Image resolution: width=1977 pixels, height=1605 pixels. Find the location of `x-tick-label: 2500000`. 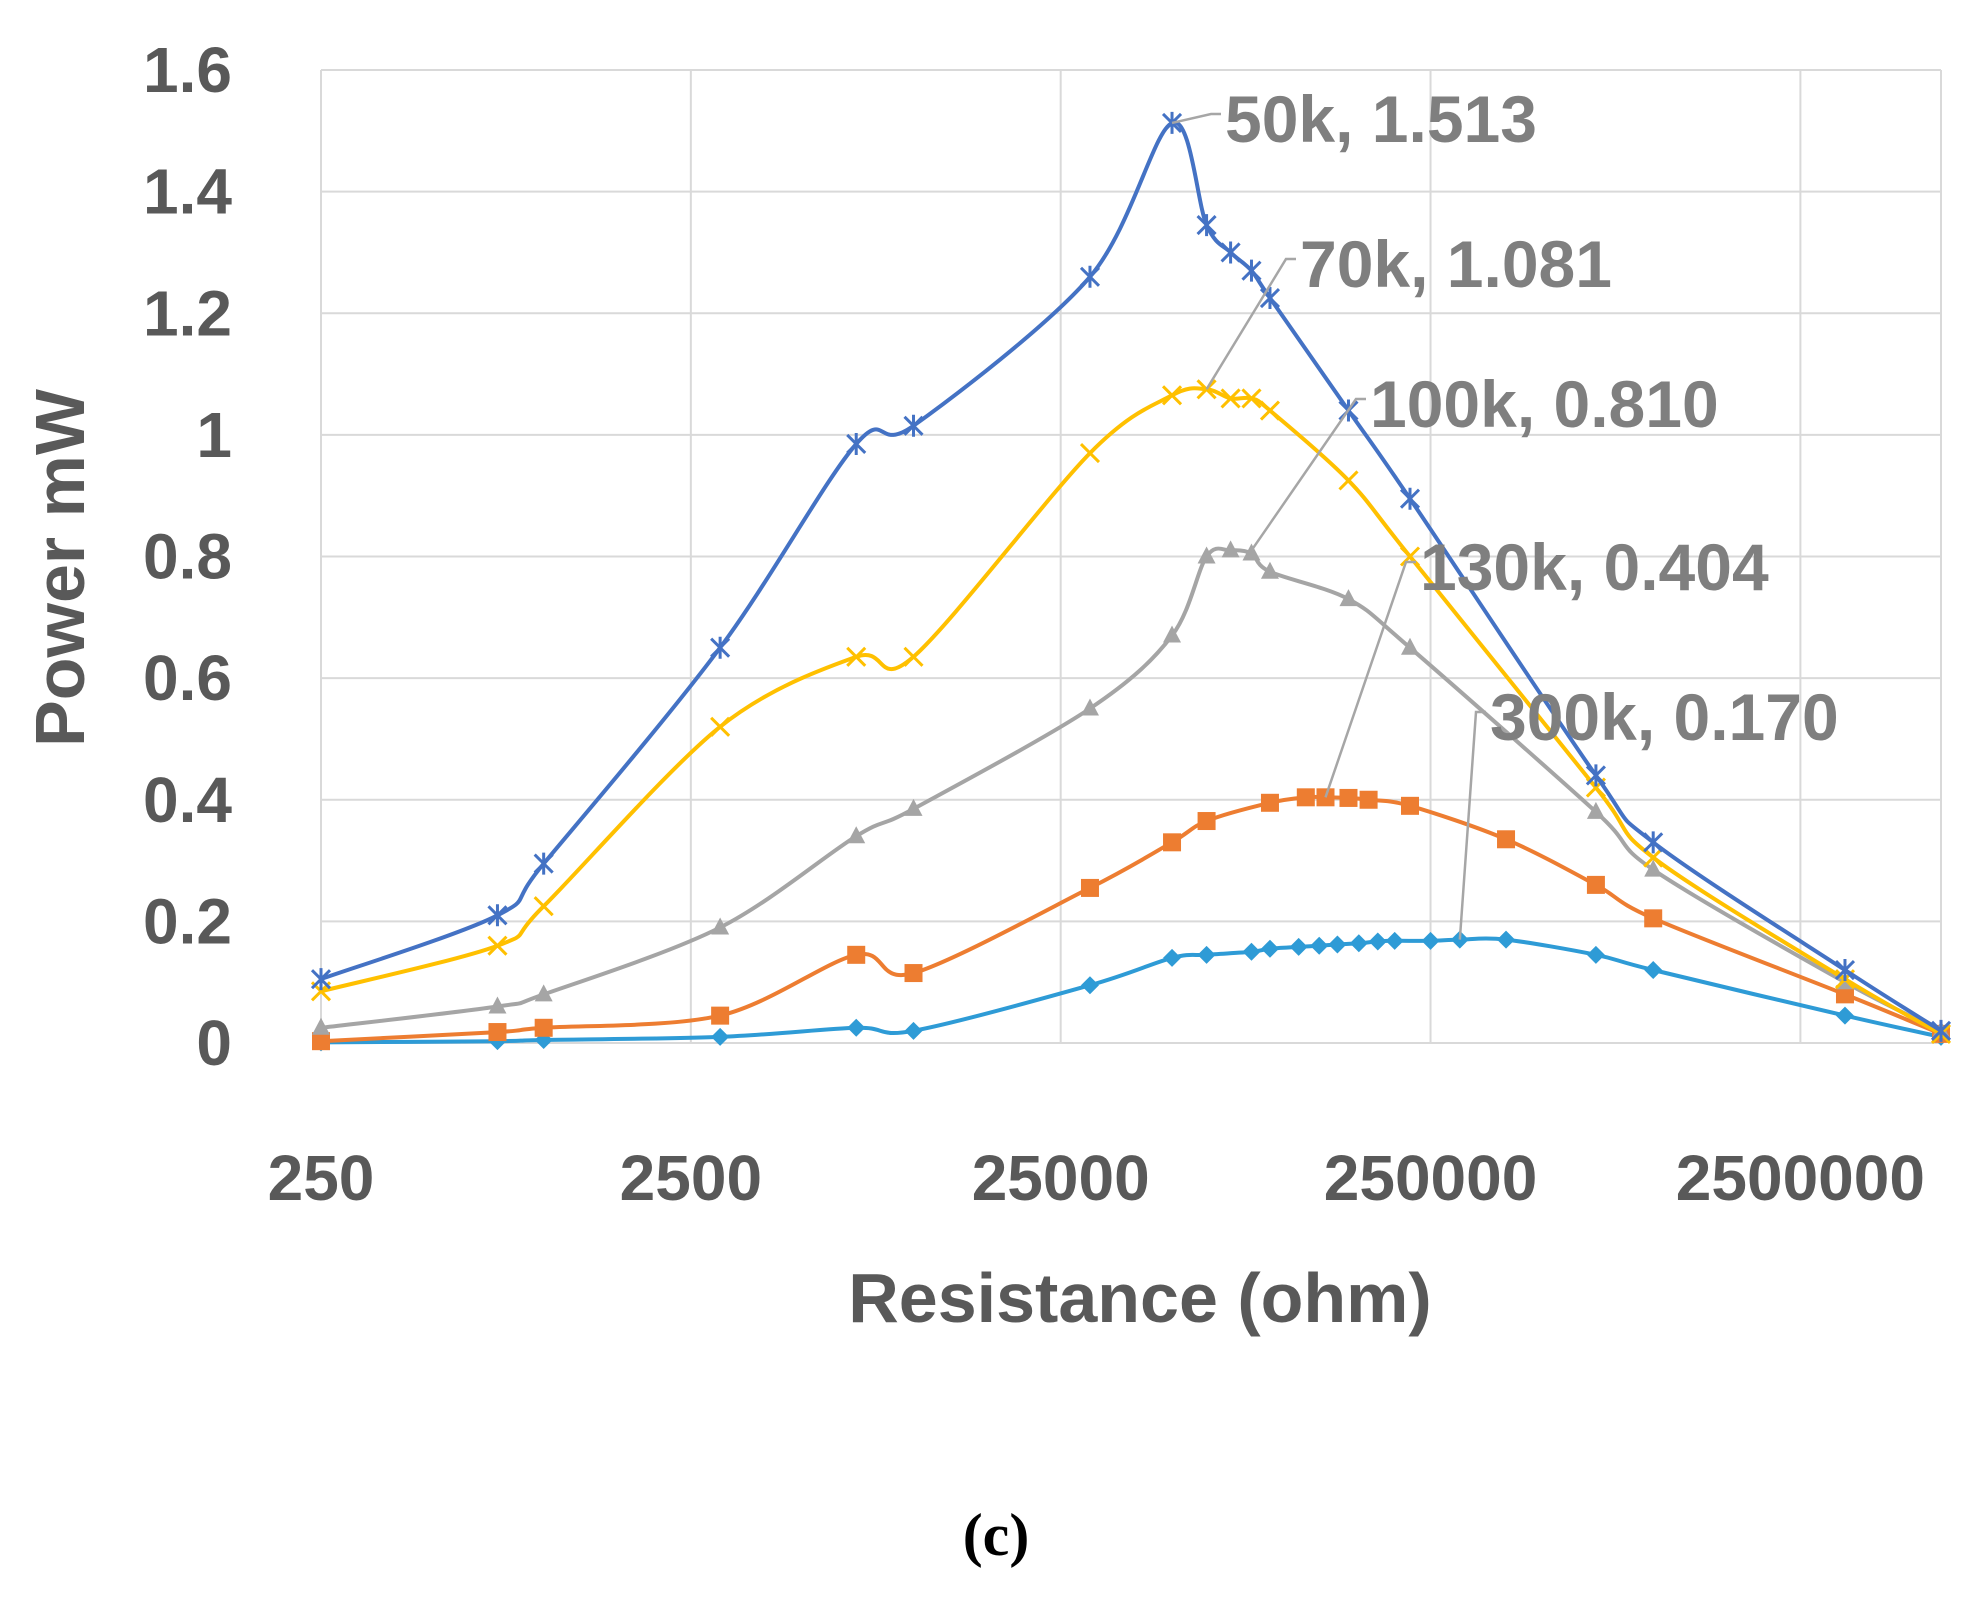

x-tick-label: 2500000 is located at coordinates (1800, 1178).